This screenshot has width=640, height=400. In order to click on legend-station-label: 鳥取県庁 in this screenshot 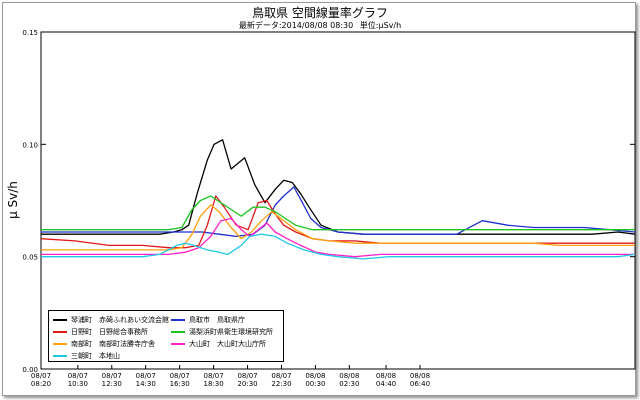, I will do `click(231, 320)`.